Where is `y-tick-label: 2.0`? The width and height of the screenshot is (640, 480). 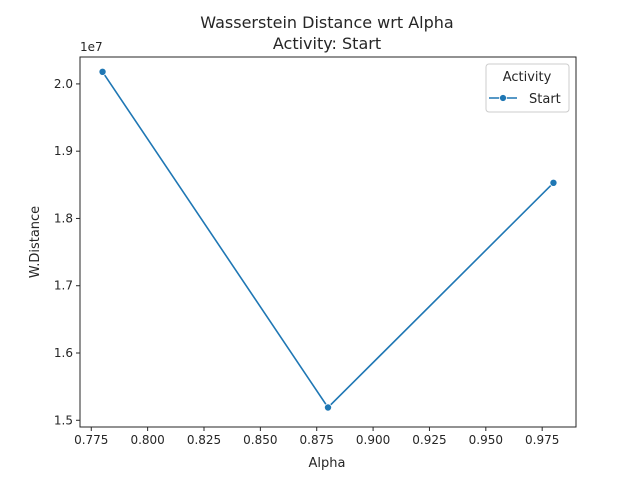
y-tick-label: 2.0 is located at coordinates (63, 84).